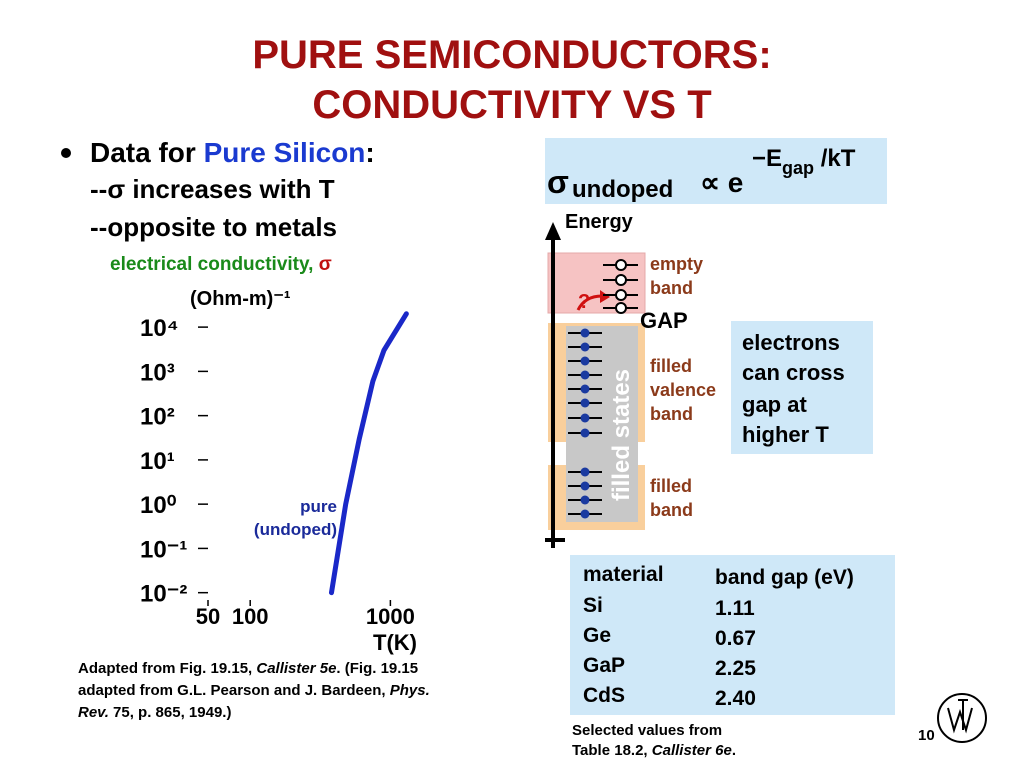  What do you see at coordinates (962, 718) in the screenshot?
I see `logo` at bounding box center [962, 718].